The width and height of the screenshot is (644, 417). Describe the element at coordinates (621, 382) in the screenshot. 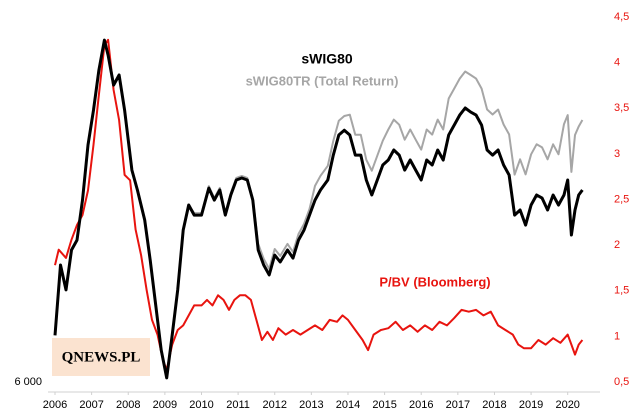

I see `y2-tick-label: 0,5` at that location.